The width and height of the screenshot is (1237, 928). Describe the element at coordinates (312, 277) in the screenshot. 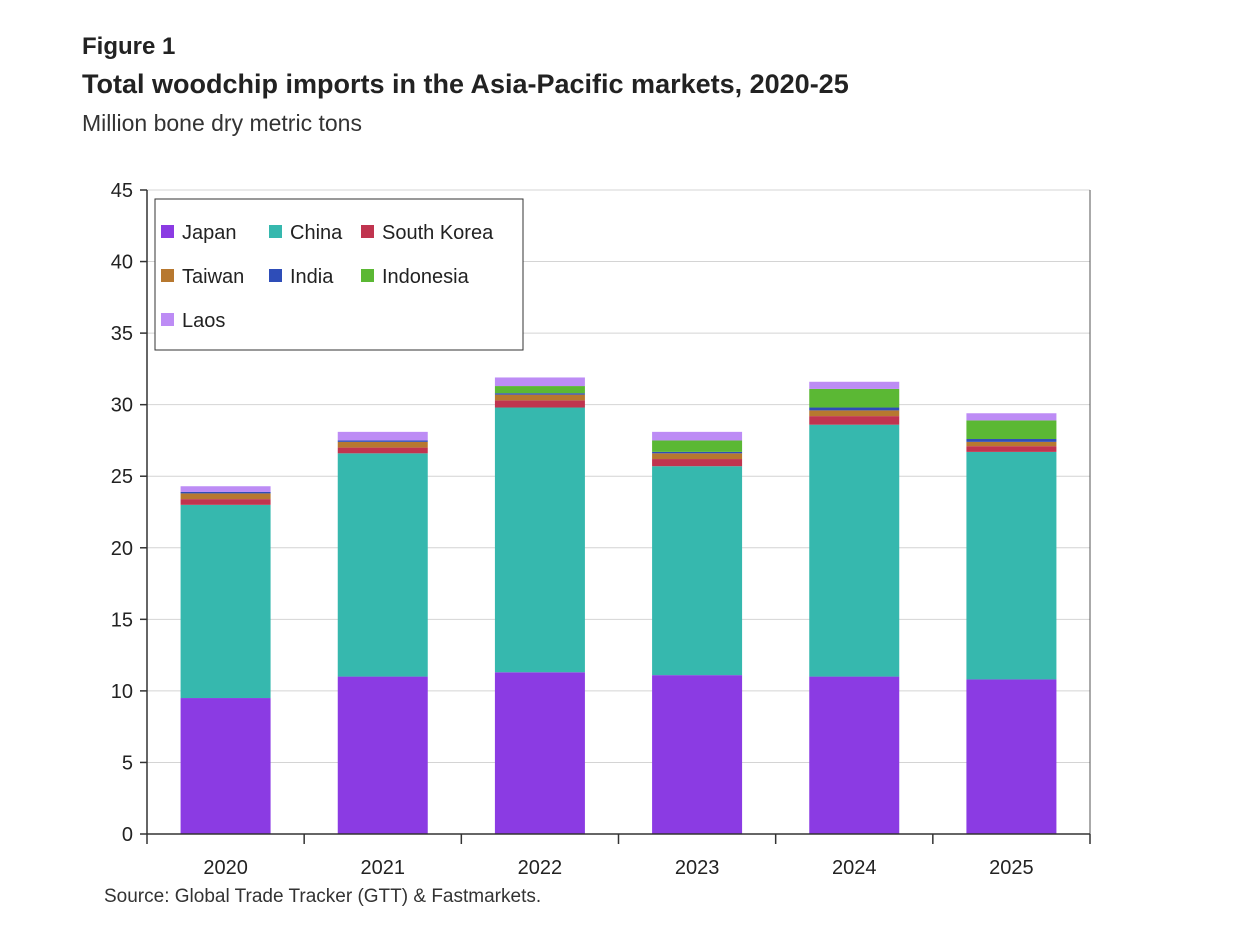

I see `legend-label: India` at that location.